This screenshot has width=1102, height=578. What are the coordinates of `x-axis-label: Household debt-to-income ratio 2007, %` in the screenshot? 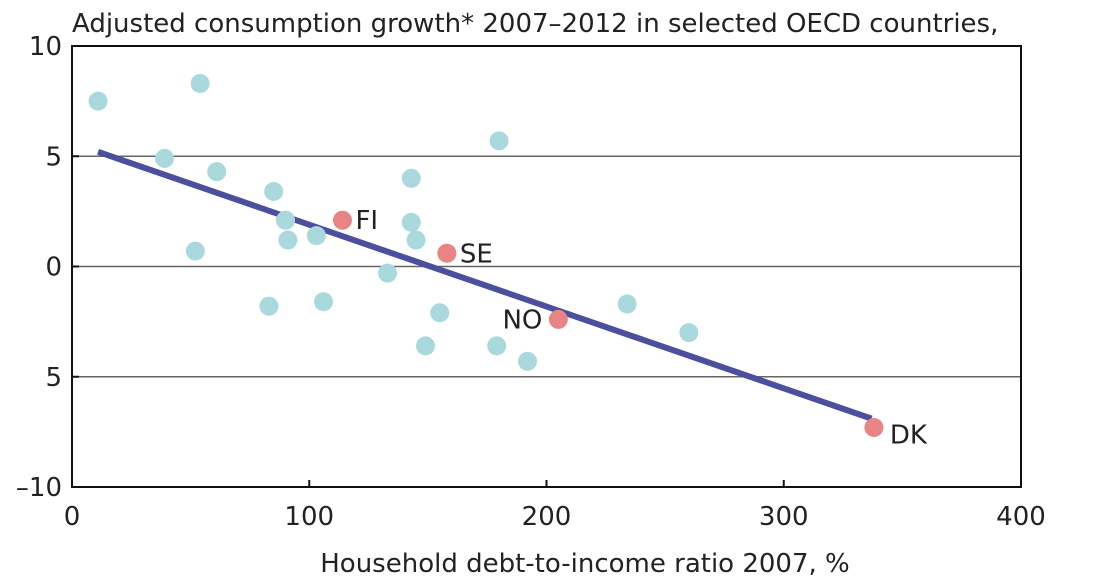 It's located at (585, 563).